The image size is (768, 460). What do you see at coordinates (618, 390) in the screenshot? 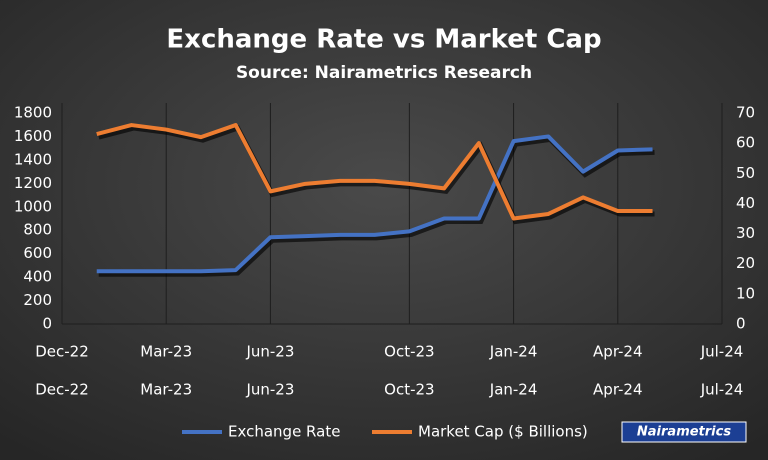
I see `x2-tick-label: Apr-24` at bounding box center [618, 390].